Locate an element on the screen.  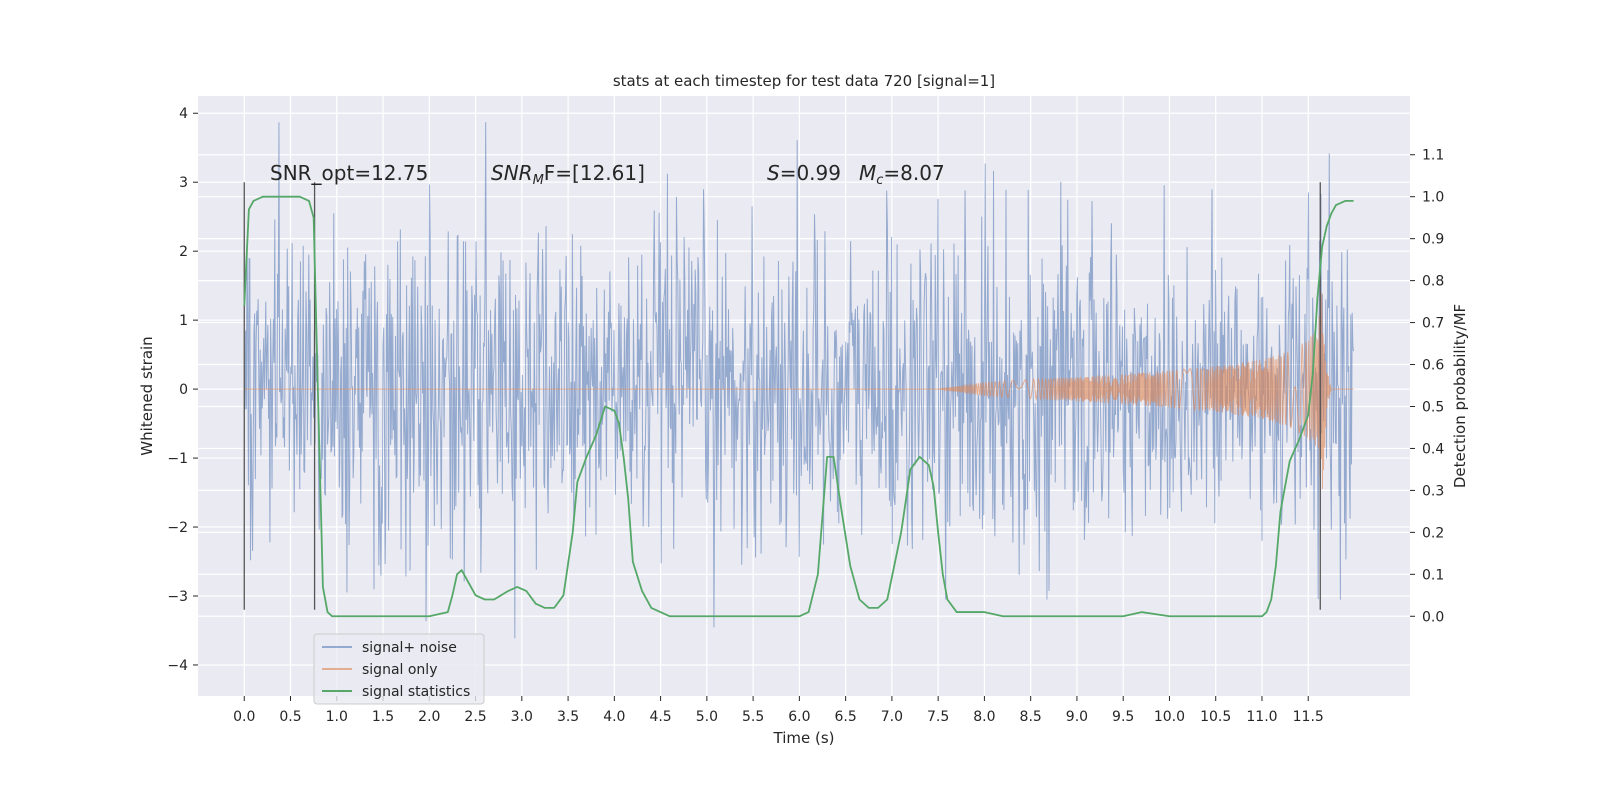
y2-tick-label: 0.5 is located at coordinates (1433, 407).